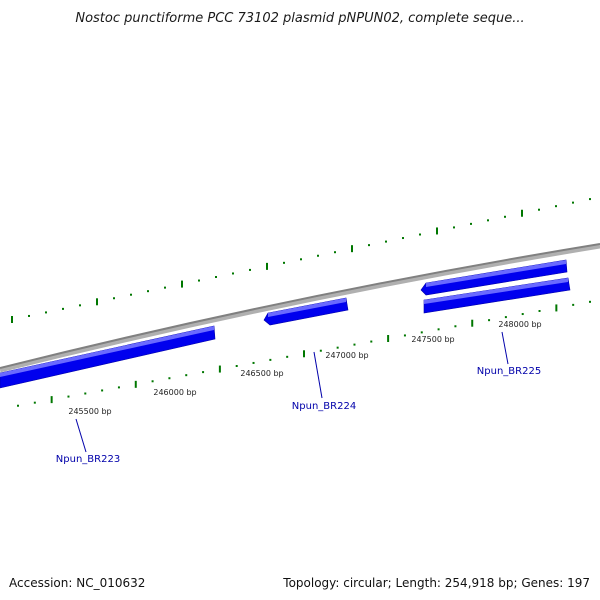 The image size is (600, 600). I want to click on position-label: 247500 bp, so click(432, 339).